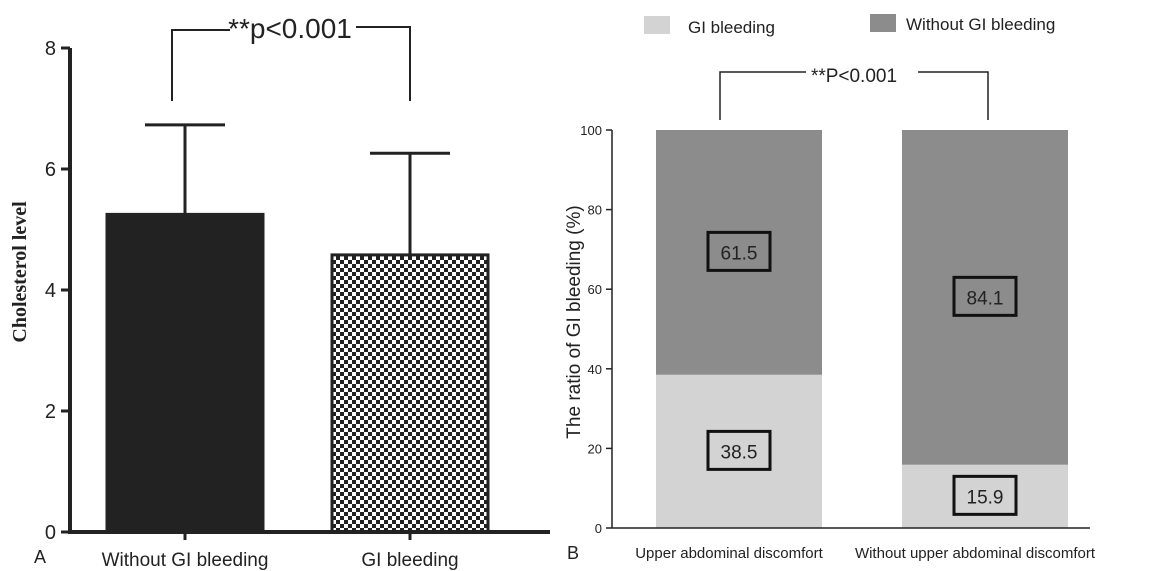 The height and width of the screenshot is (571, 1167). I want to click on panel-a-x-tick-label: GI bleeding, so click(409, 560).